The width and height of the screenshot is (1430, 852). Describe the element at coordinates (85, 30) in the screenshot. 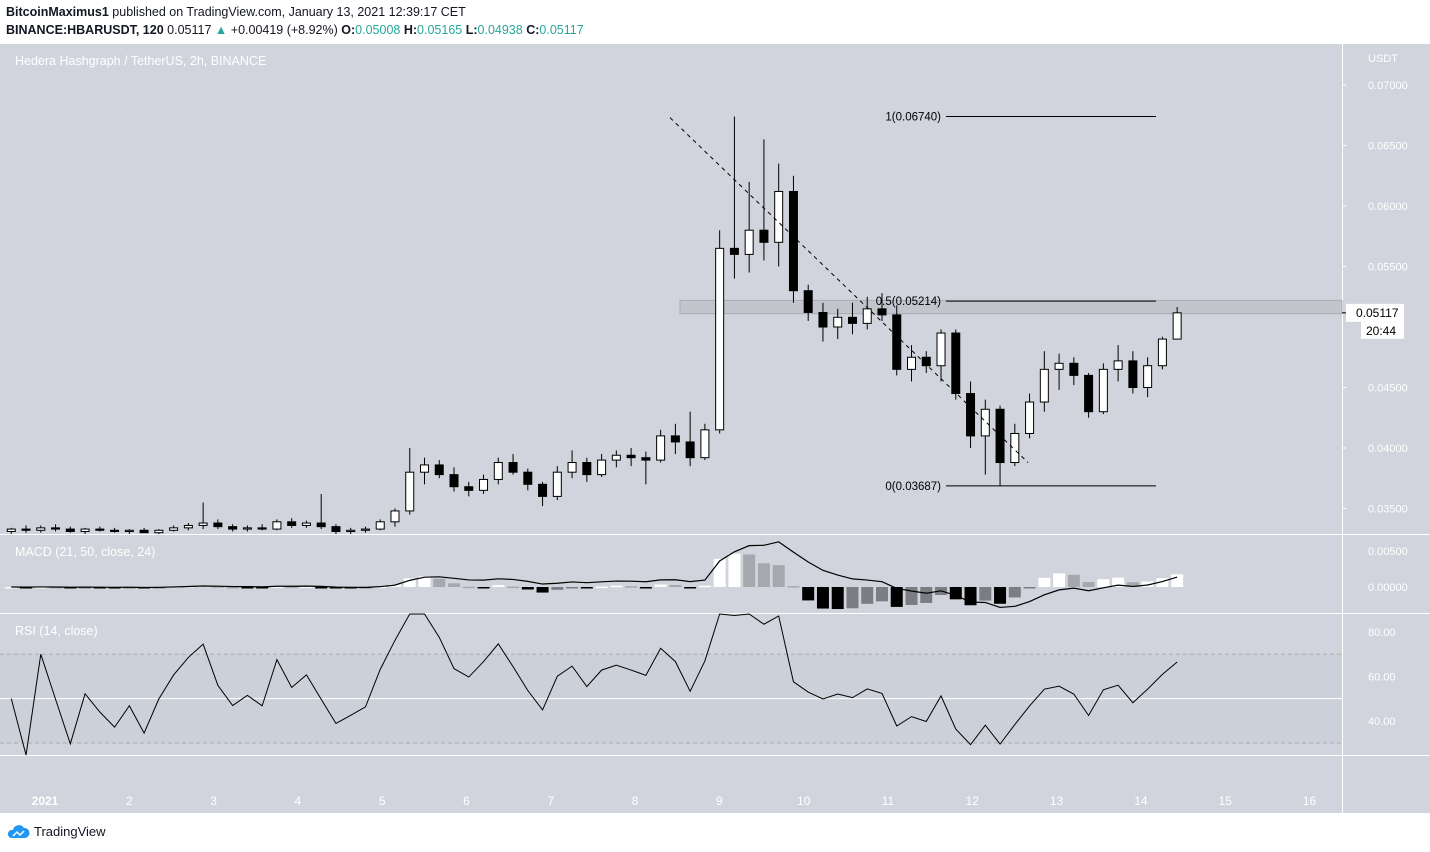

I see `symbol: BINANCE:HBARUSDT, 120` at that location.